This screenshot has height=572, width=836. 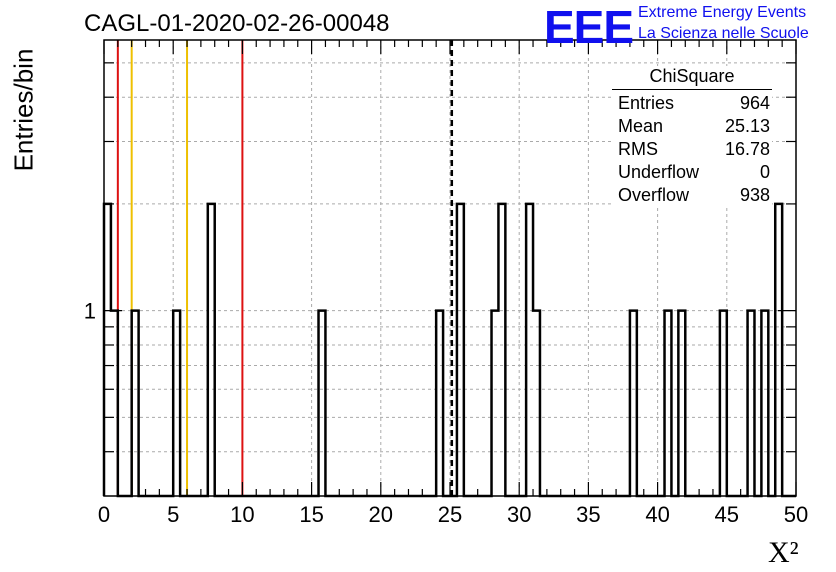 I want to click on eee-logo: EEE, so click(x=589, y=27).